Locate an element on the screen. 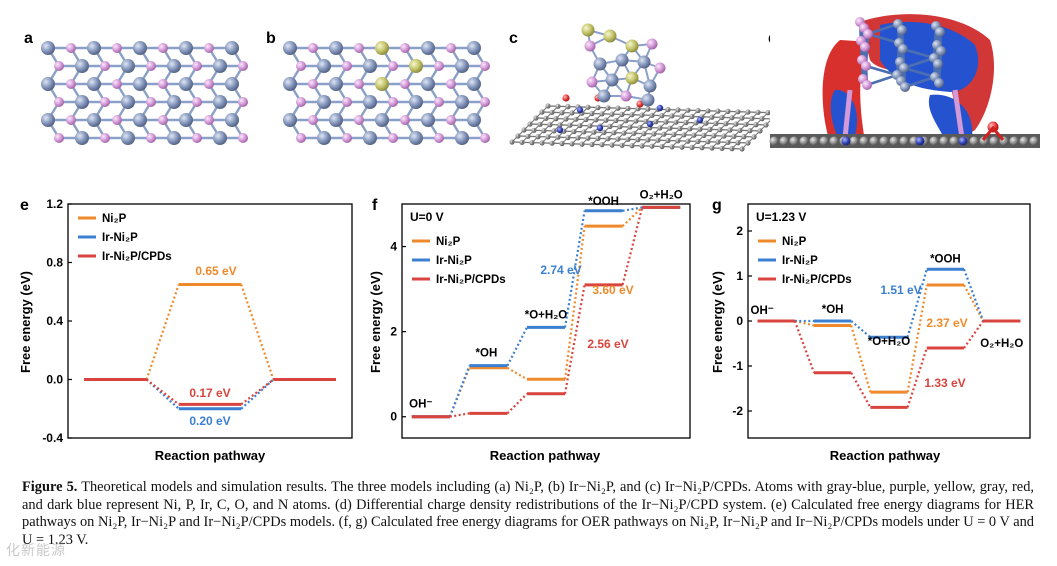 The height and width of the screenshot is (566, 1057). step-label: *O+H₂O is located at coordinates (889, 342).